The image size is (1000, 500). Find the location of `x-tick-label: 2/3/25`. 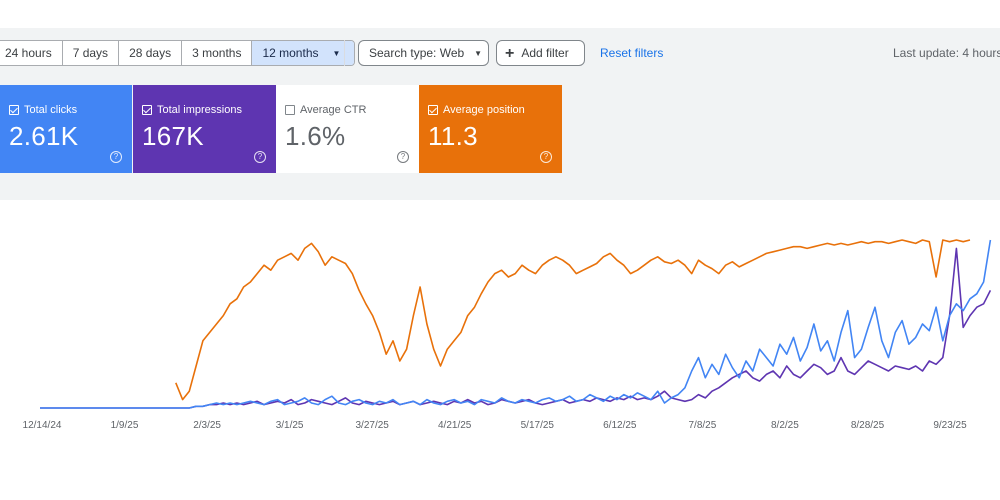

x-tick-label: 2/3/25 is located at coordinates (207, 425).